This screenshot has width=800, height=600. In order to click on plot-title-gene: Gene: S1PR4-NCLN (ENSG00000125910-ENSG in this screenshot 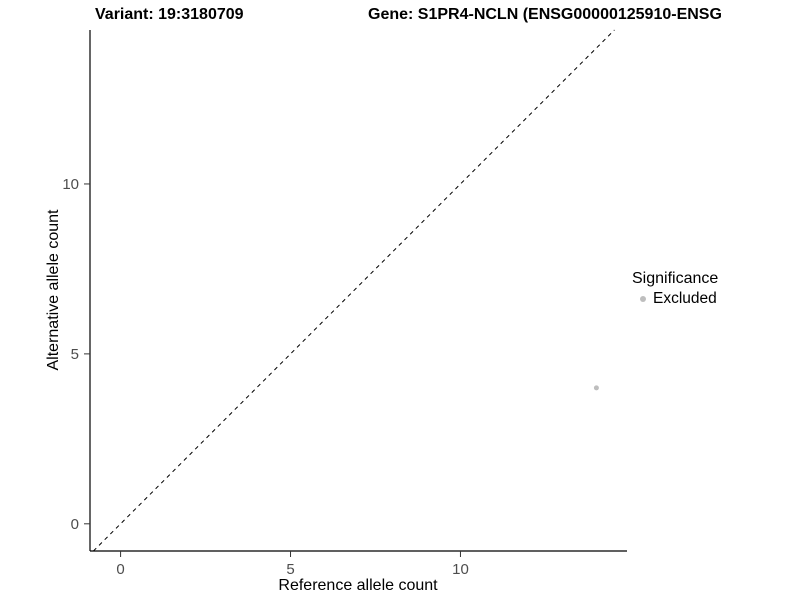, I will do `click(545, 14)`.